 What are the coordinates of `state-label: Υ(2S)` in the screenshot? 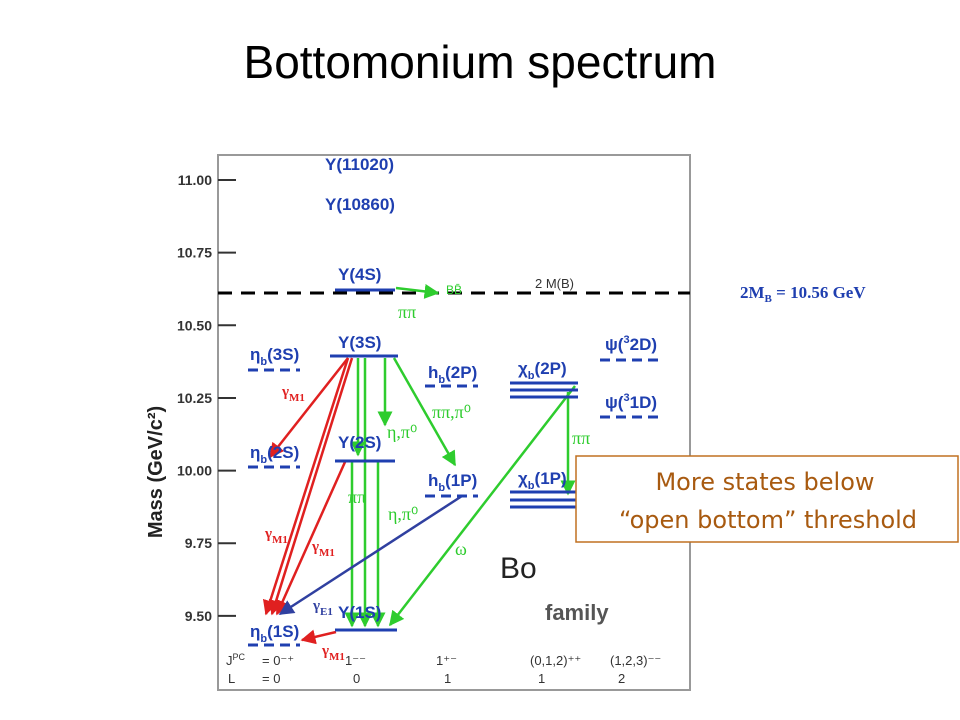 It's located at (359, 442).